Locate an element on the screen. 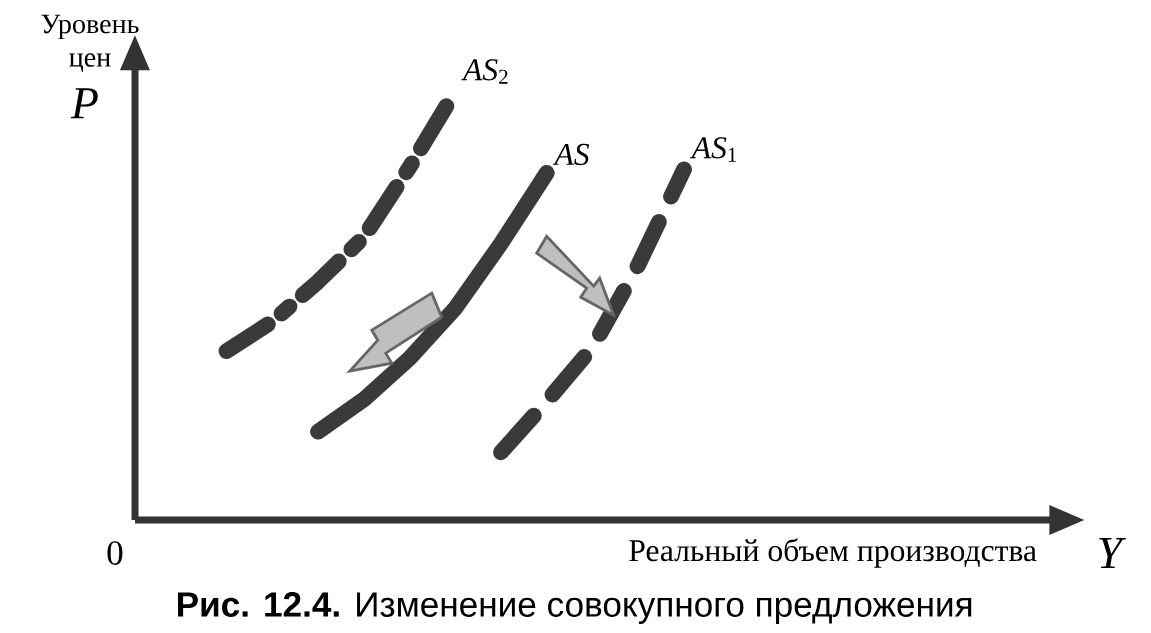 The image size is (1151, 633). series-label: AS is located at coordinates (571, 154).